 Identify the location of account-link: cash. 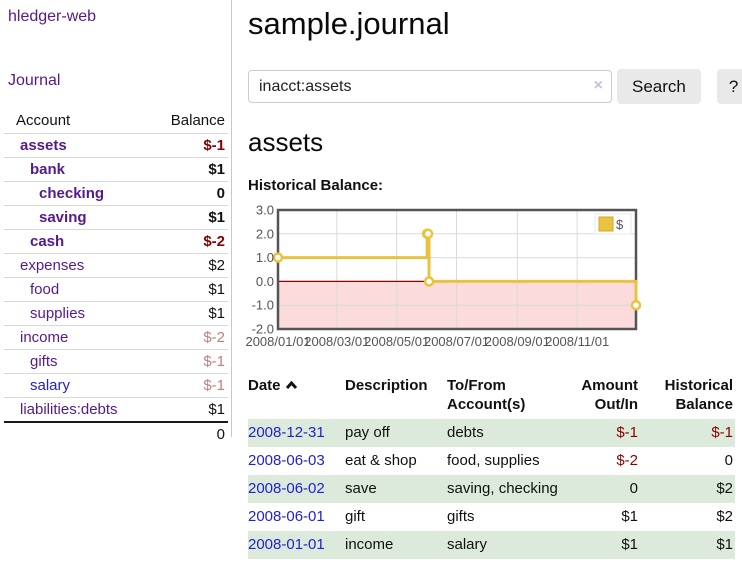
(47, 241).